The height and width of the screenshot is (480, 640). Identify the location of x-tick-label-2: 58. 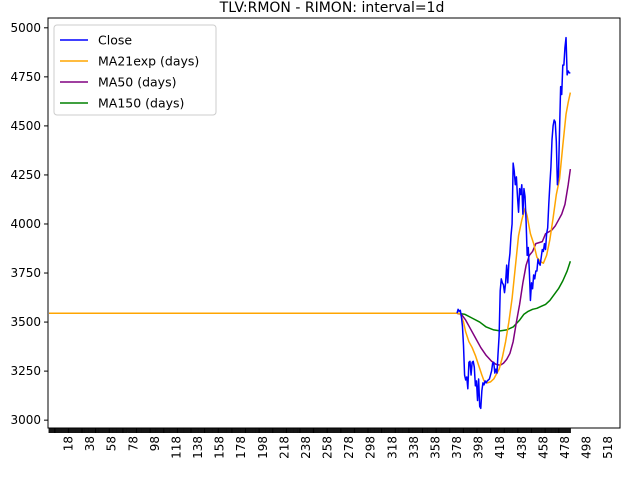
(112, 443).